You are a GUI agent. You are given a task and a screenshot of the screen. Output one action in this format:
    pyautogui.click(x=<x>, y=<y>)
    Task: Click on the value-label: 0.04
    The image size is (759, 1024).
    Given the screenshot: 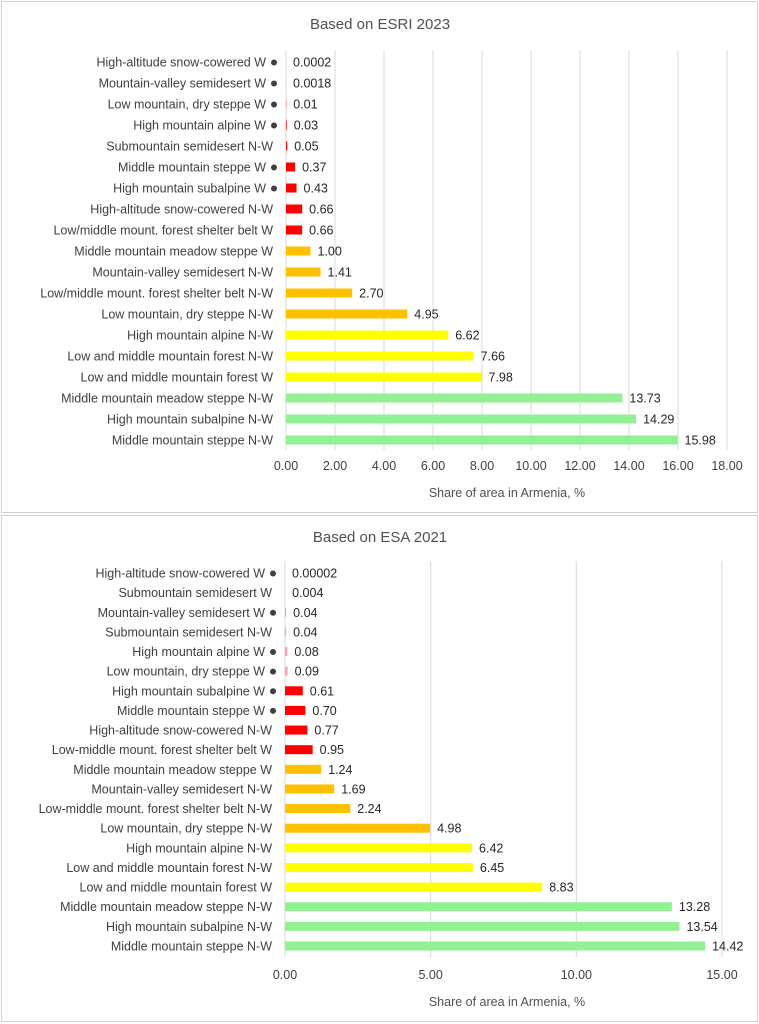 What is the action you would take?
    pyautogui.click(x=305, y=613)
    